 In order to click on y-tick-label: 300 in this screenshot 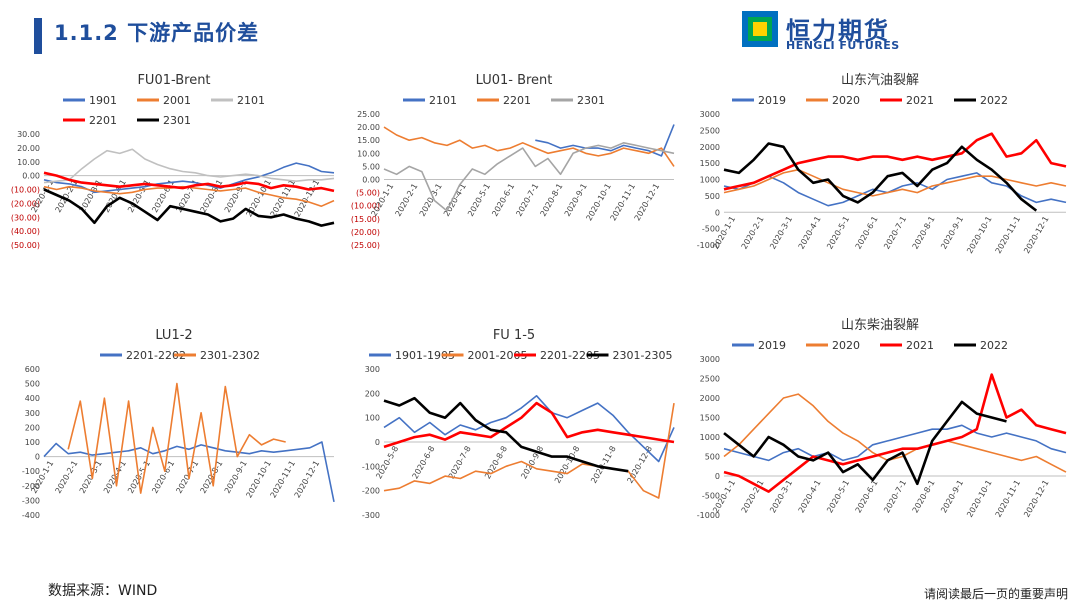, I will do `click(372, 369)`.